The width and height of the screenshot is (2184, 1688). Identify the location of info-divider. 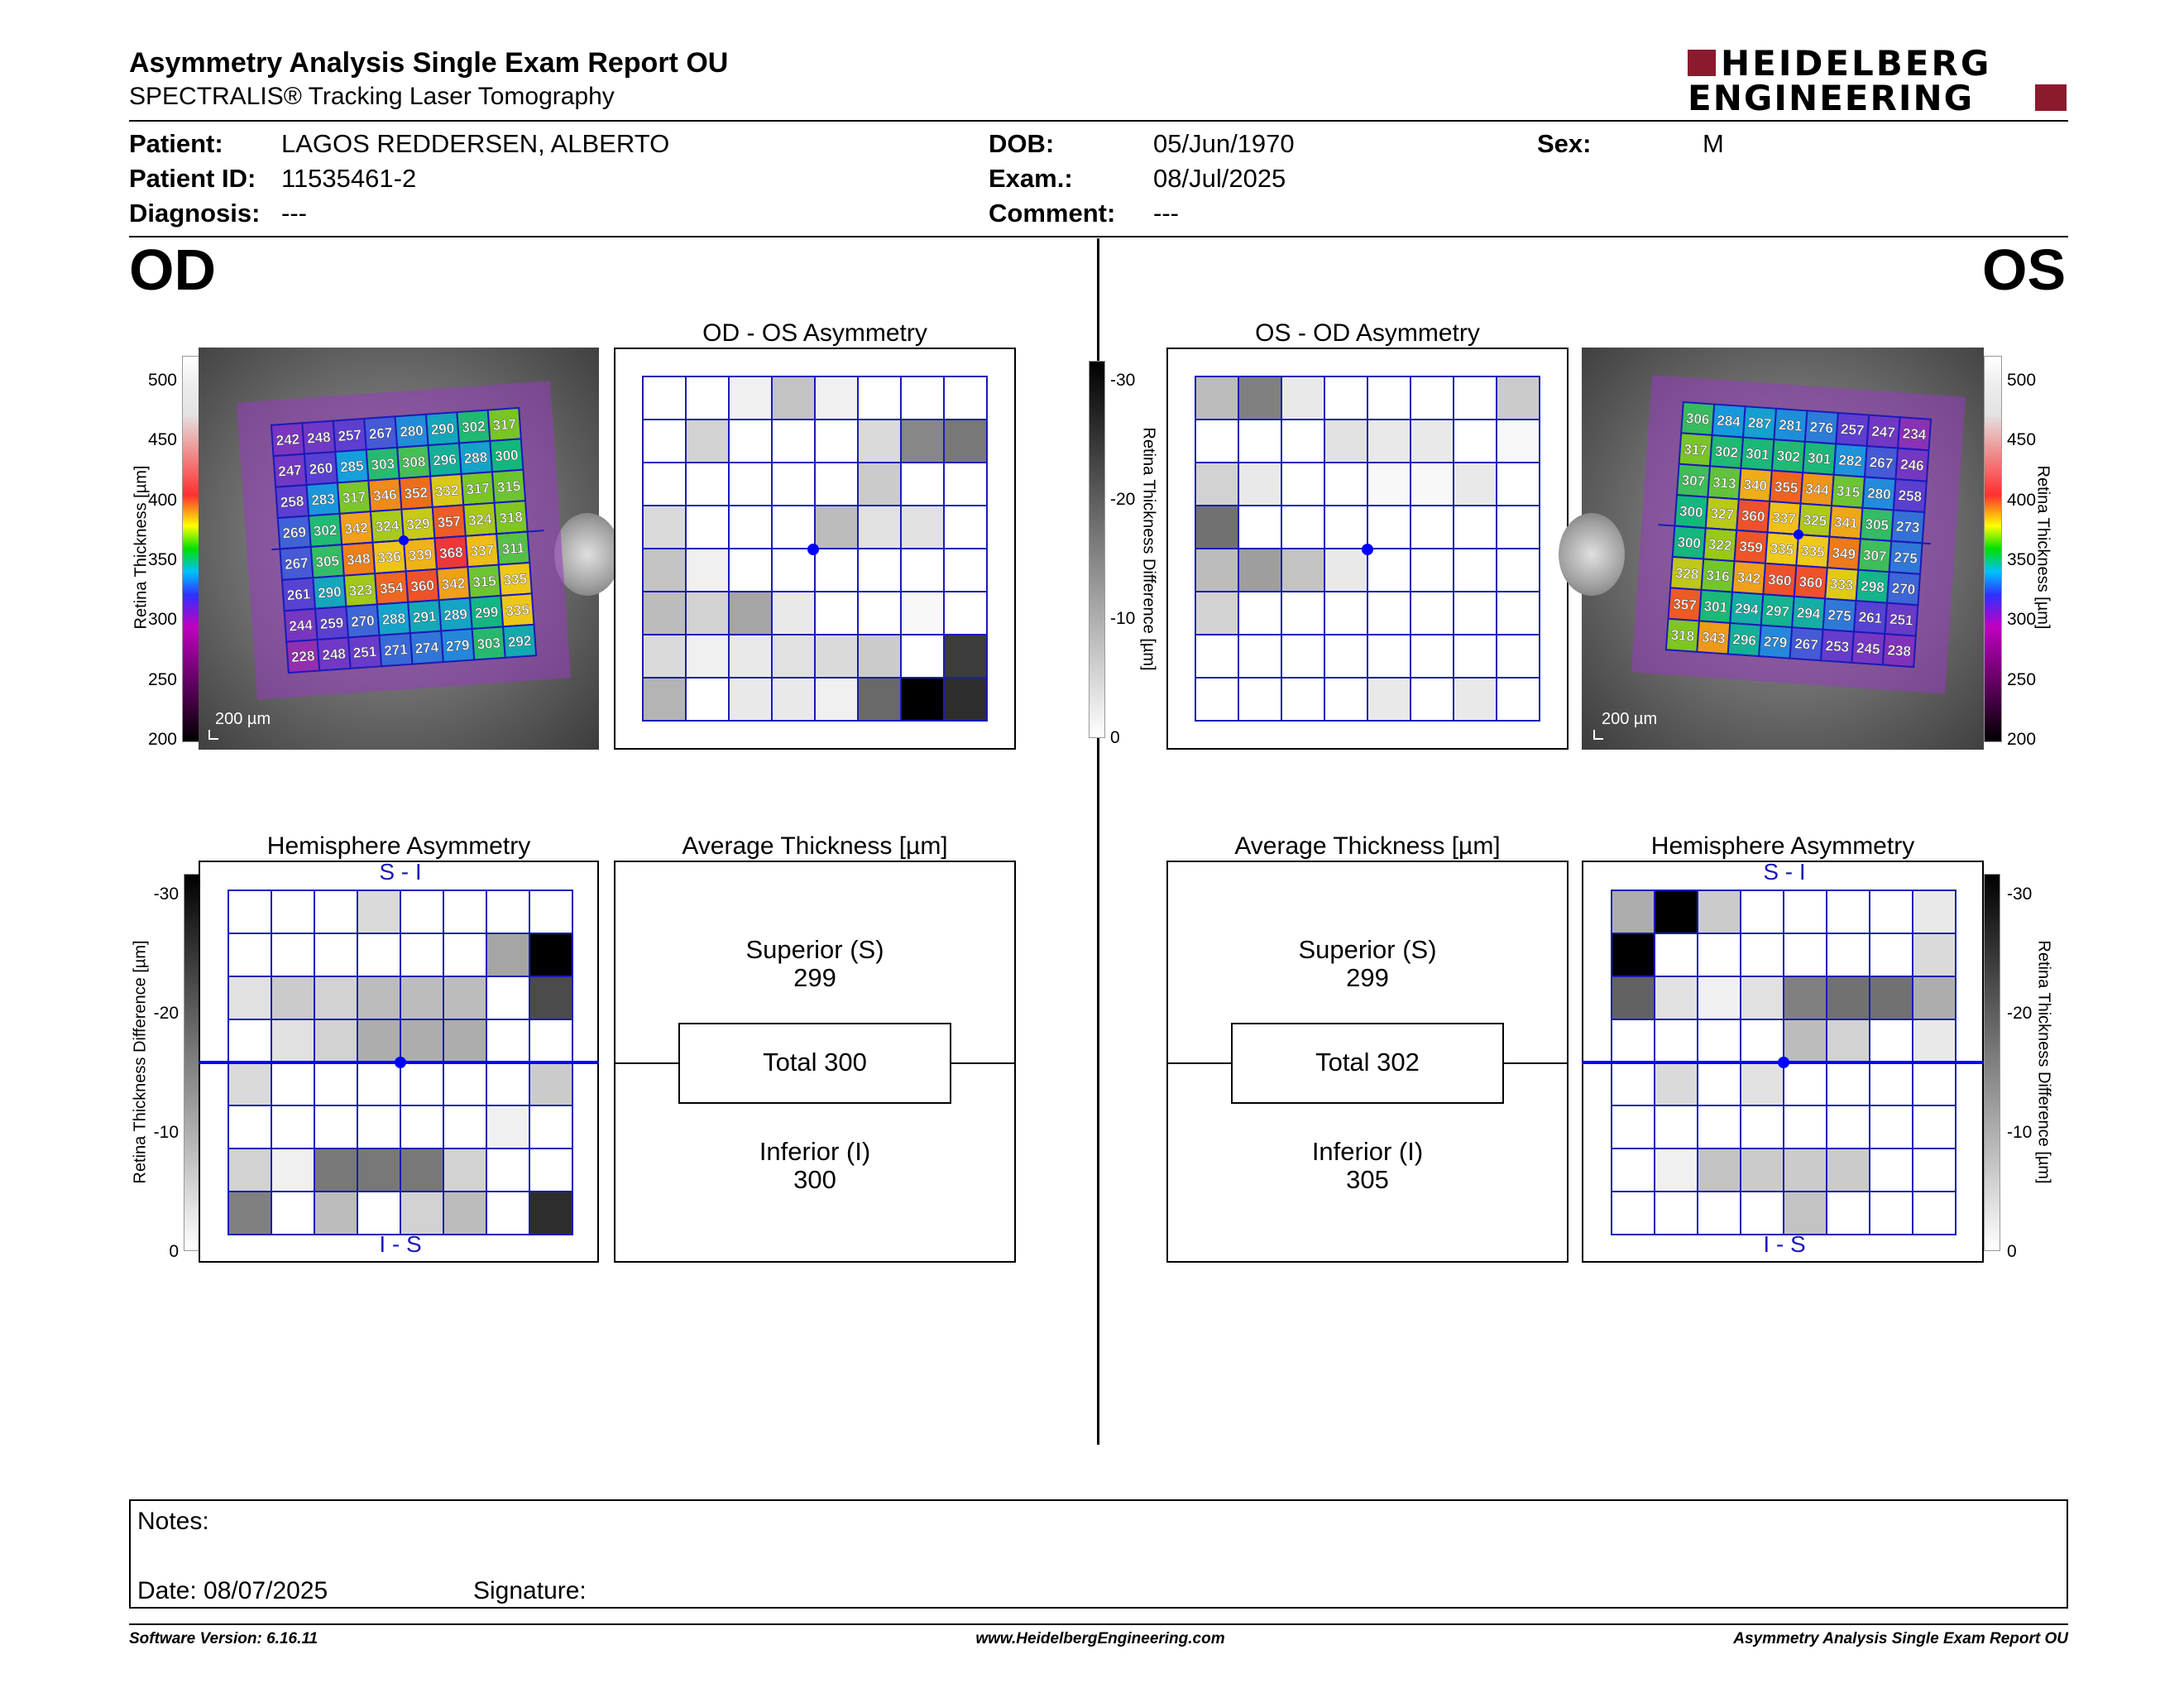
(1098, 236).